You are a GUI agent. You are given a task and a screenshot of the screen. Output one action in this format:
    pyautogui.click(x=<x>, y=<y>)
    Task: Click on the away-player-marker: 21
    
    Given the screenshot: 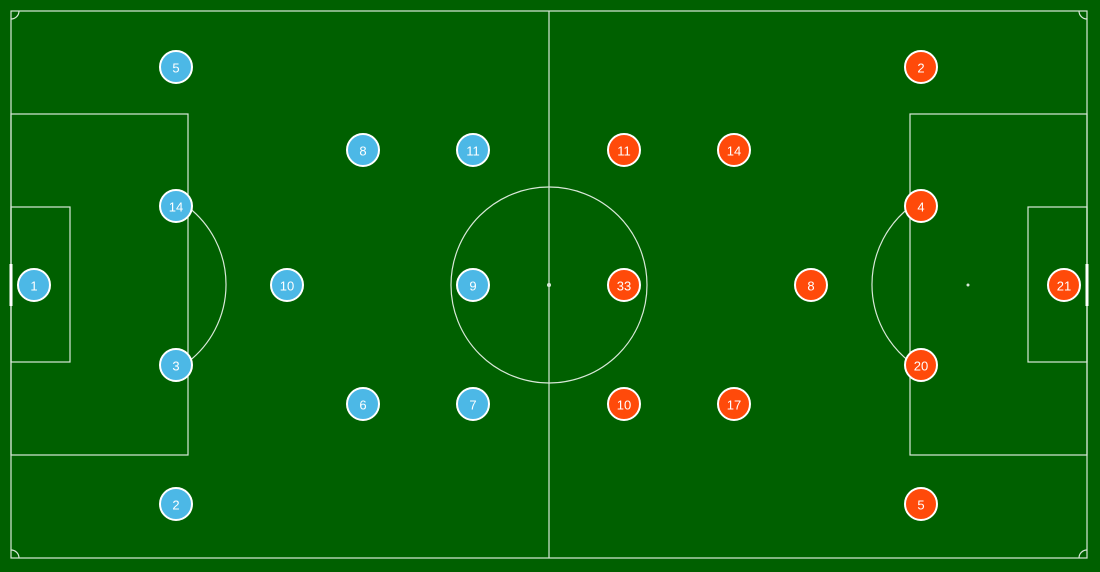 What is the action you would take?
    pyautogui.click(x=1064, y=285)
    